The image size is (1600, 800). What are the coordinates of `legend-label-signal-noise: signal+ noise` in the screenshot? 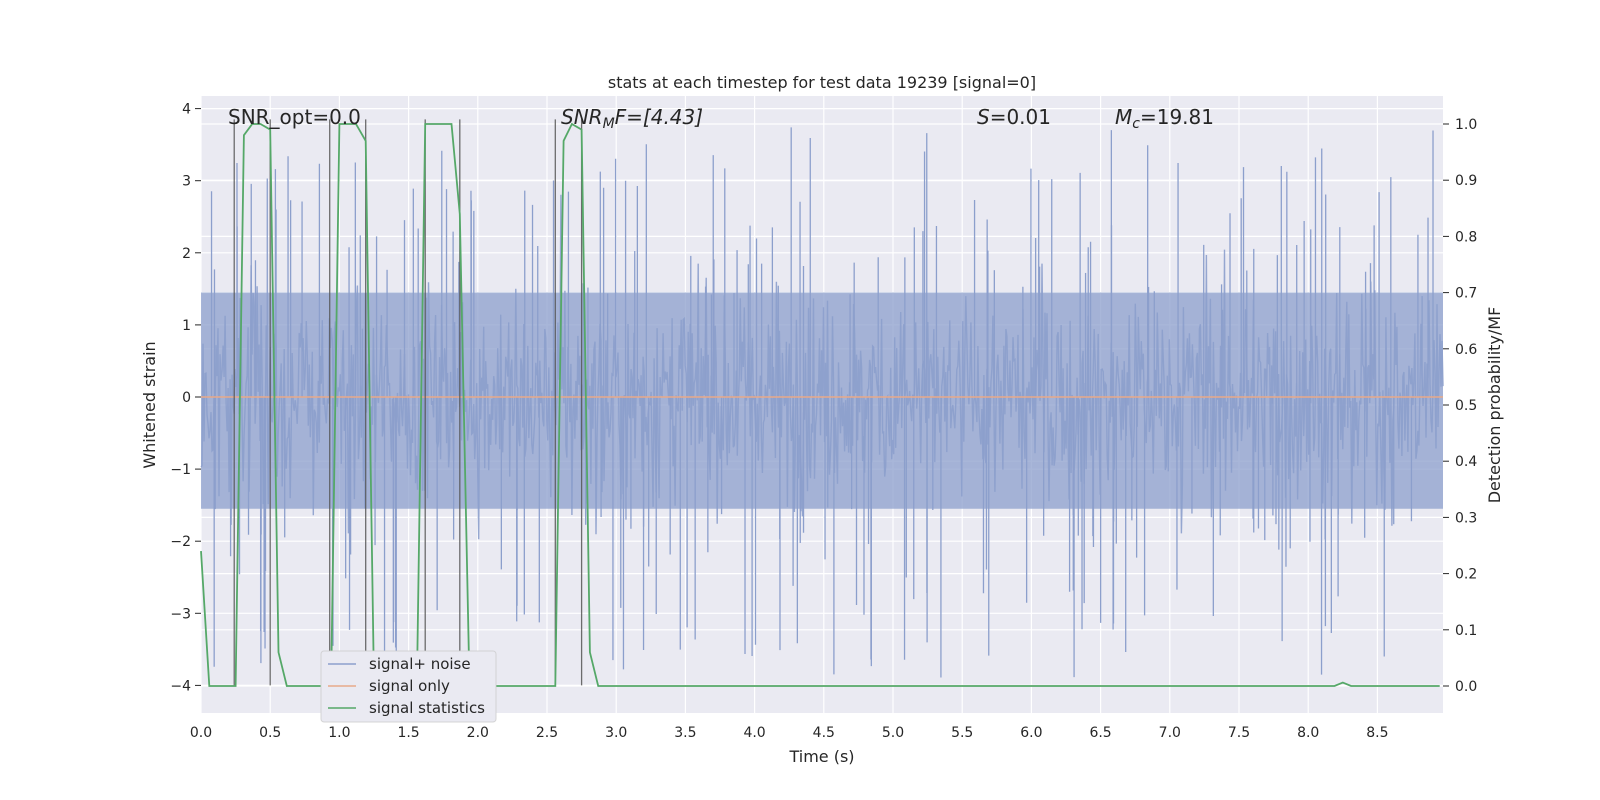 It's located at (420, 664).